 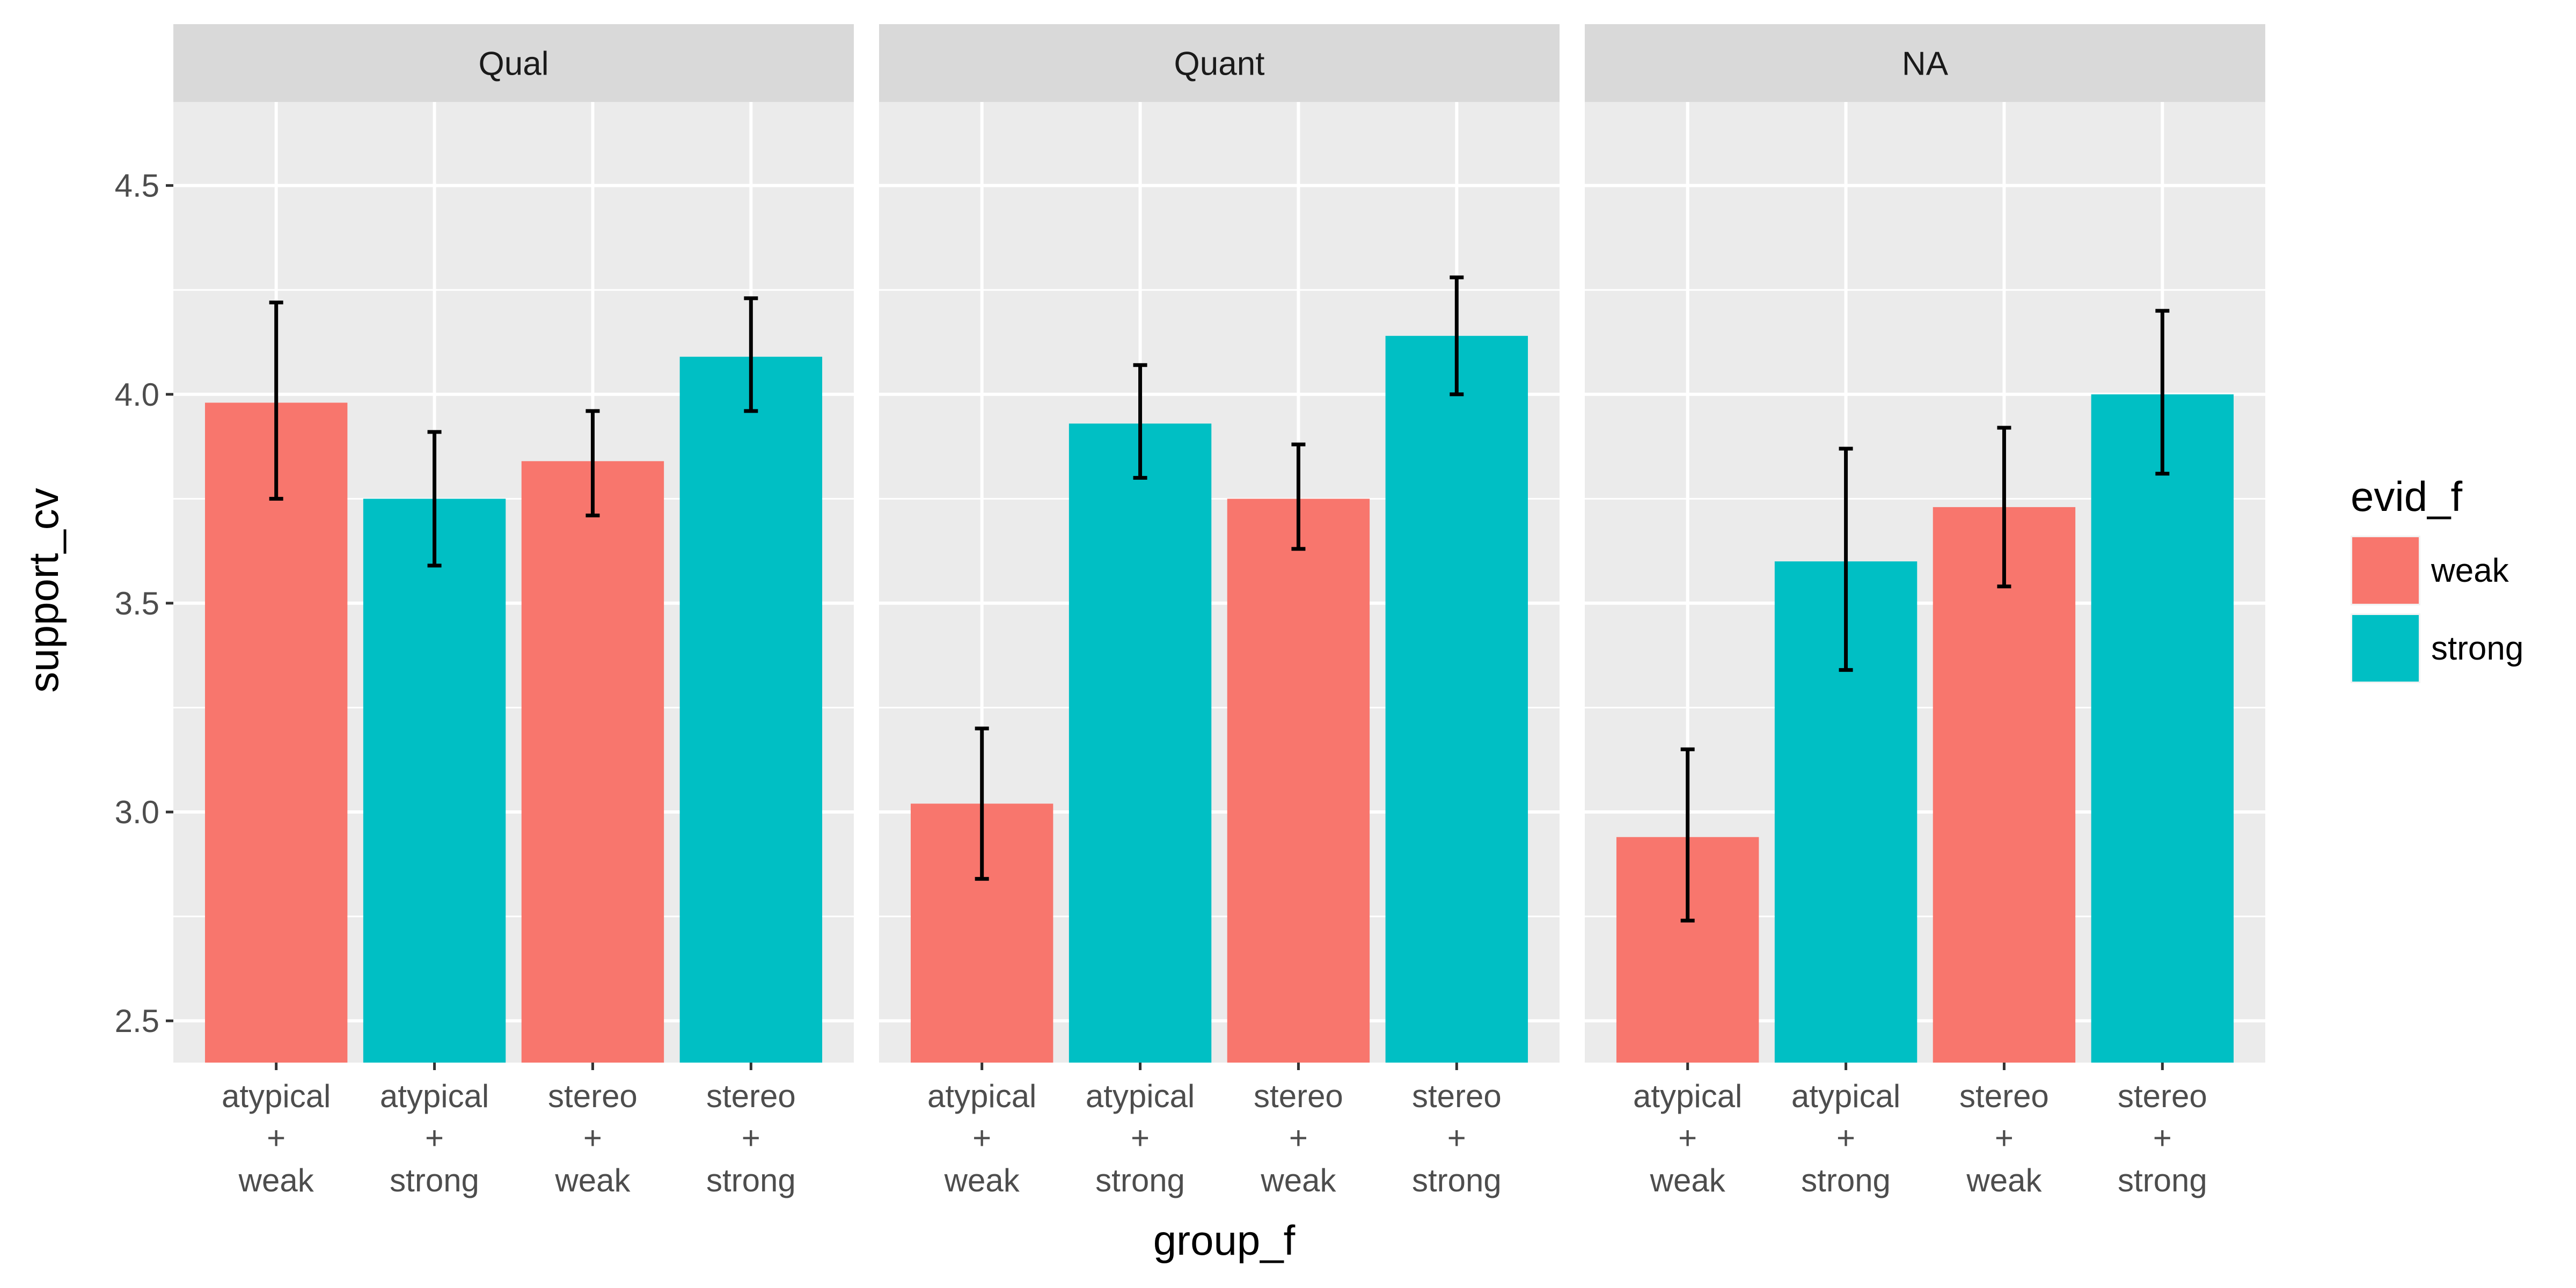 What do you see at coordinates (43, 590) in the screenshot?
I see `y-axis-title: support_cv` at bounding box center [43, 590].